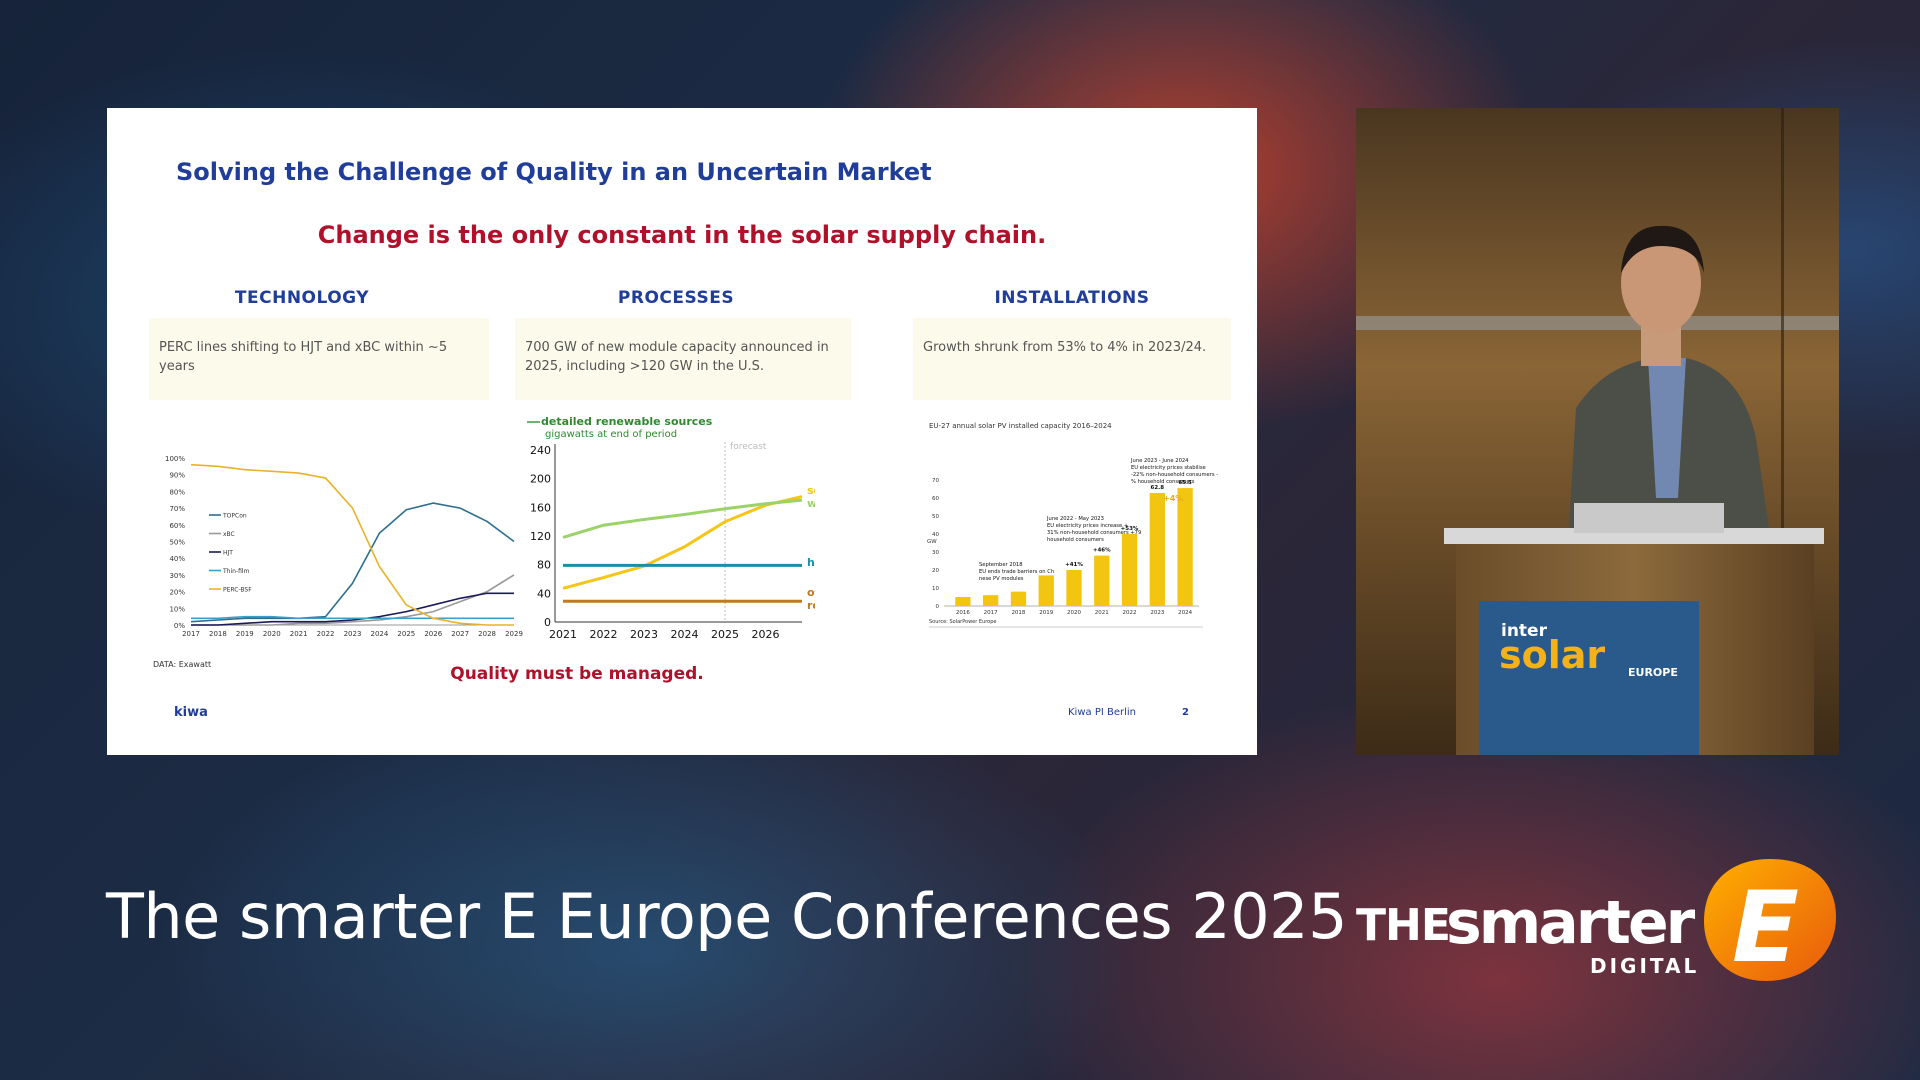 Image resolution: width=1920 pixels, height=1080 pixels. What do you see at coordinates (1072, 359) in the screenshot?
I see `installations-text-box: Growth shrunk from 53% to 4% in 2023/24.` at bounding box center [1072, 359].